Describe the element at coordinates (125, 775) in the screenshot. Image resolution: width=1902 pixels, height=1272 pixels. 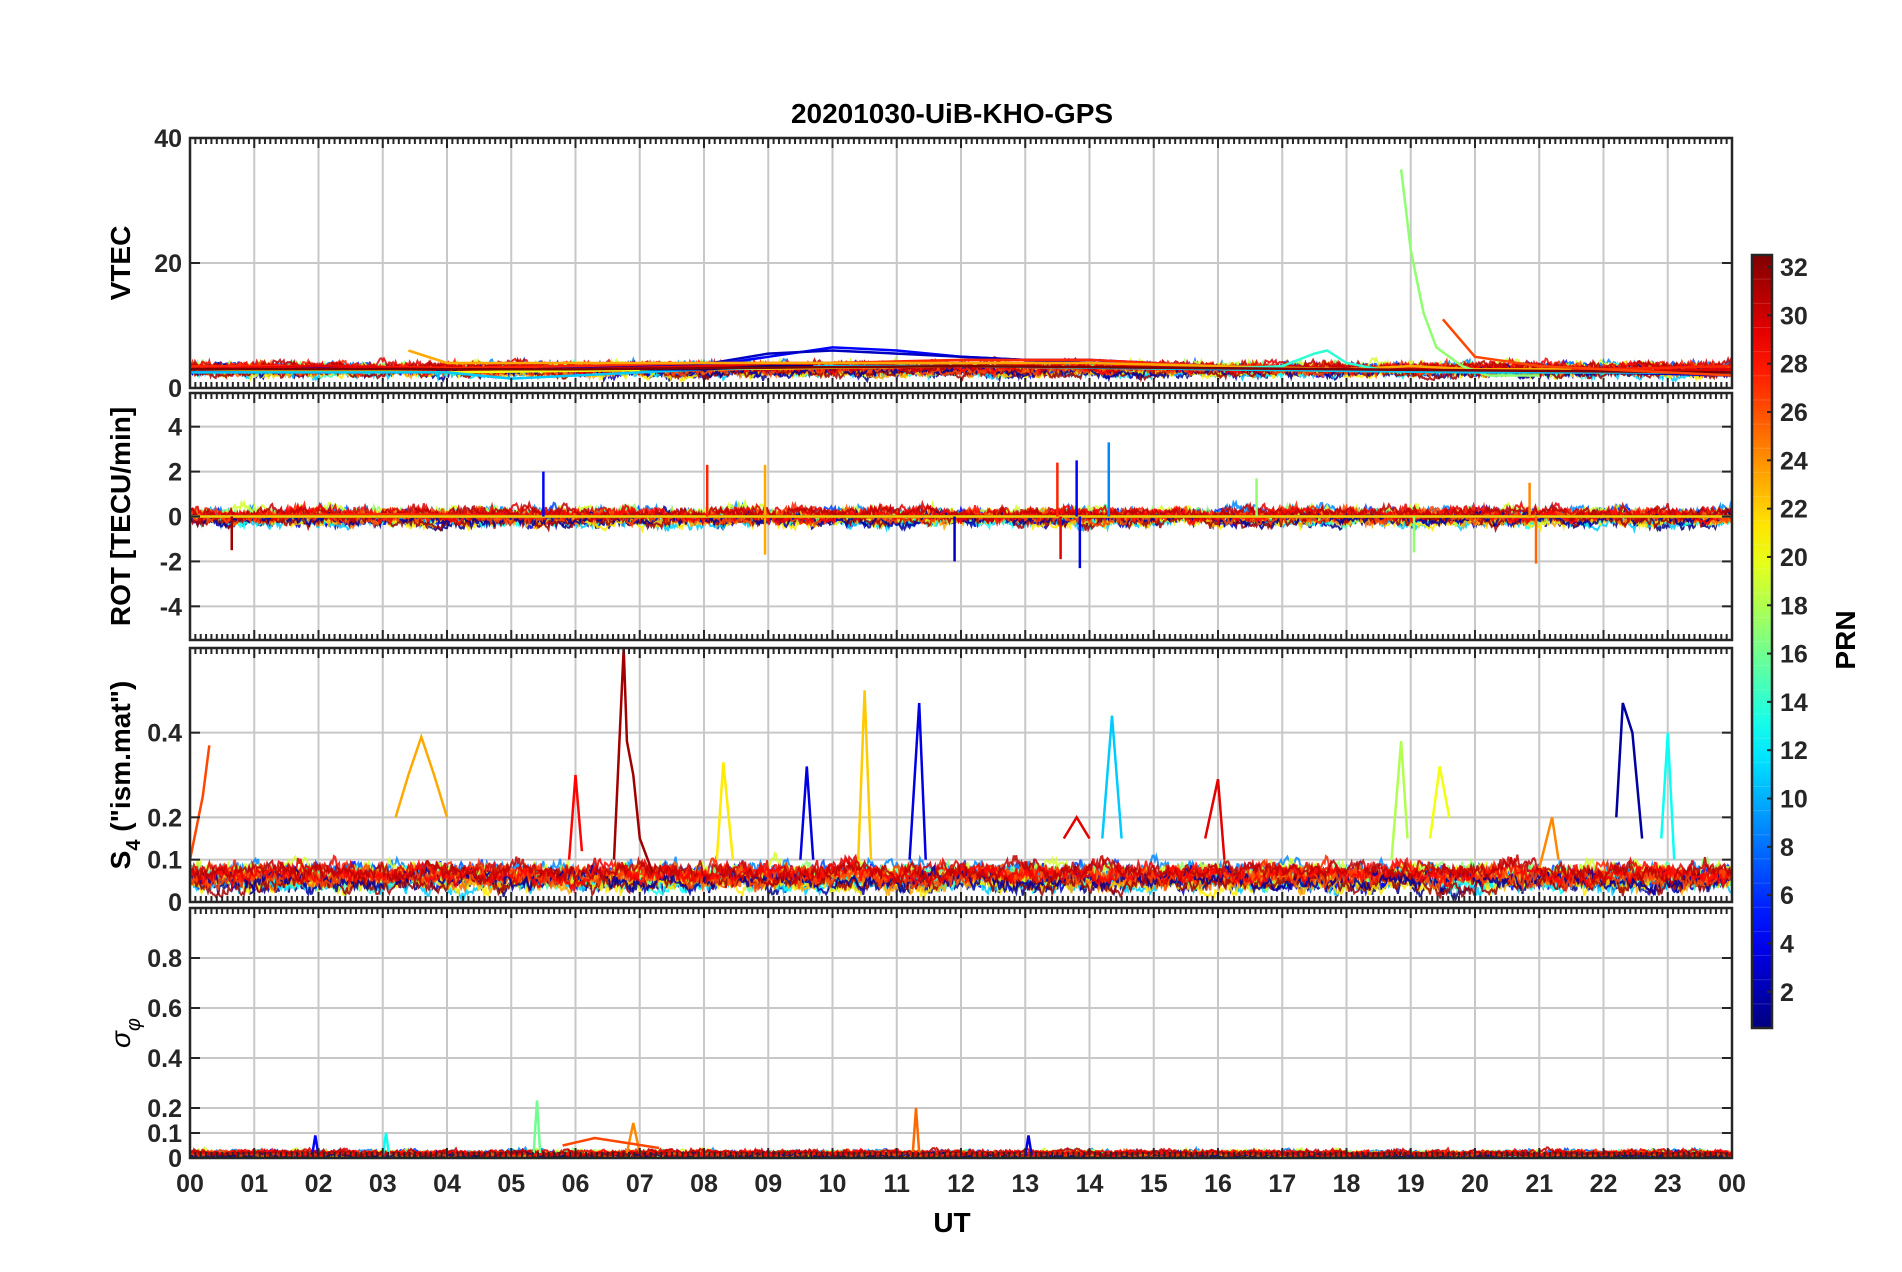
I see `y-axis-label-s4: S4 ("ism.mat")` at that location.